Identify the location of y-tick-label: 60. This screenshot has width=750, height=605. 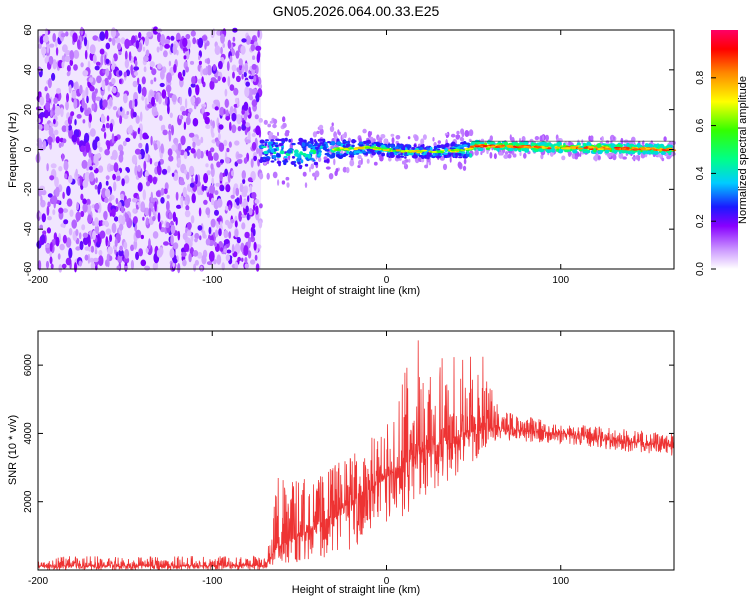
(28, 30).